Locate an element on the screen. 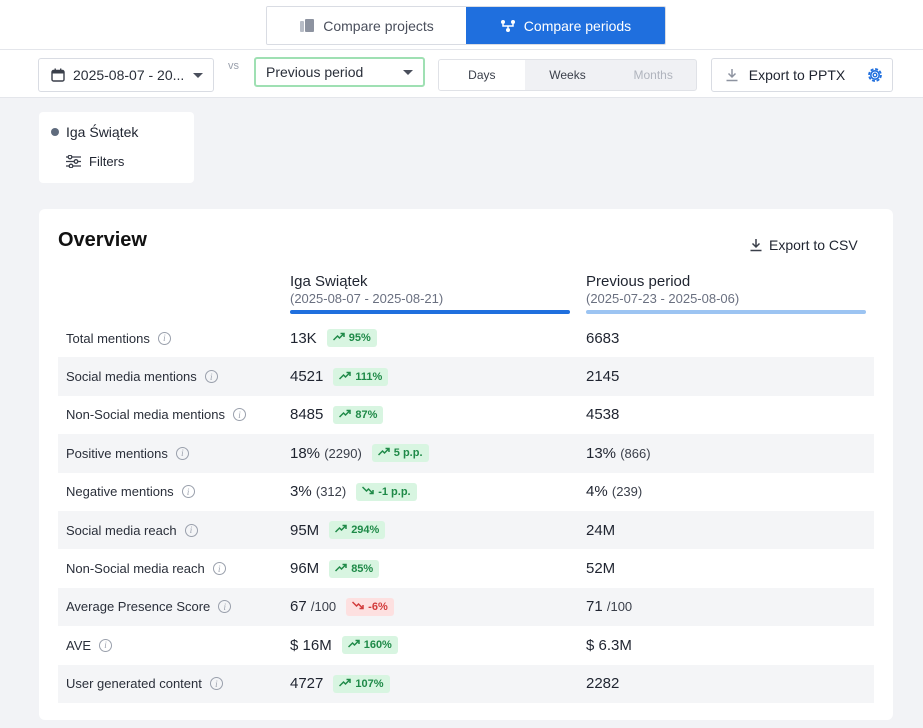  granularity-switch: Days Weeks Months is located at coordinates (567, 75).